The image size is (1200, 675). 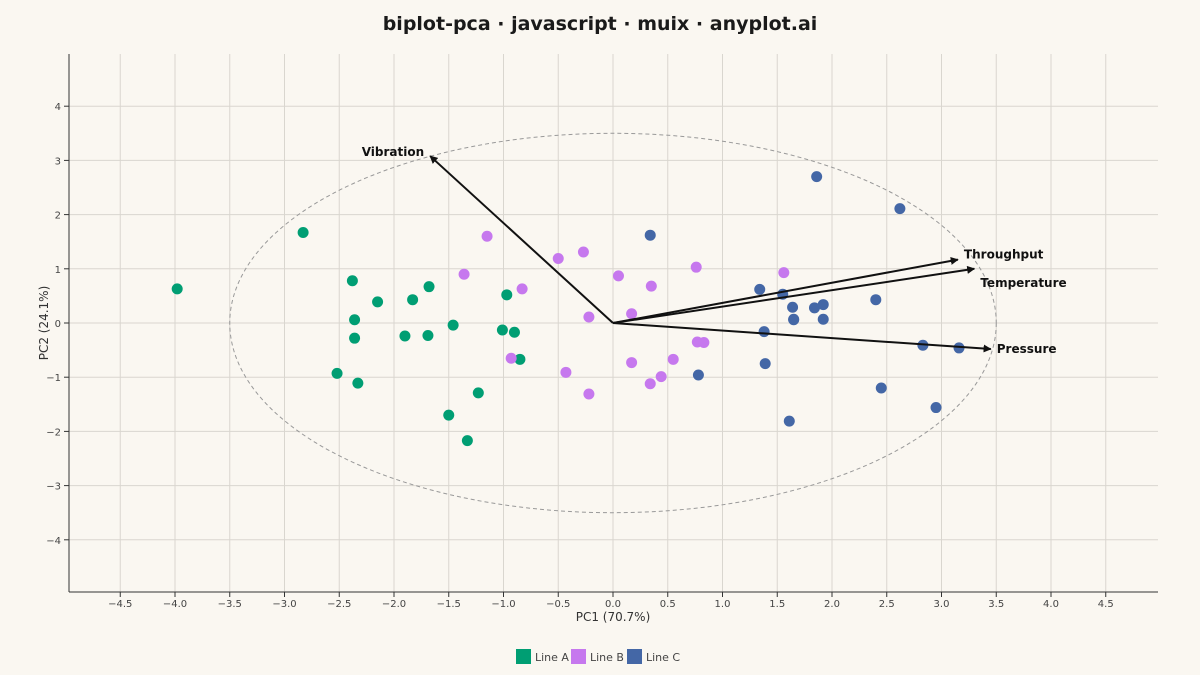 I want to click on x-tick-label: 2.0, so click(x=832, y=604).